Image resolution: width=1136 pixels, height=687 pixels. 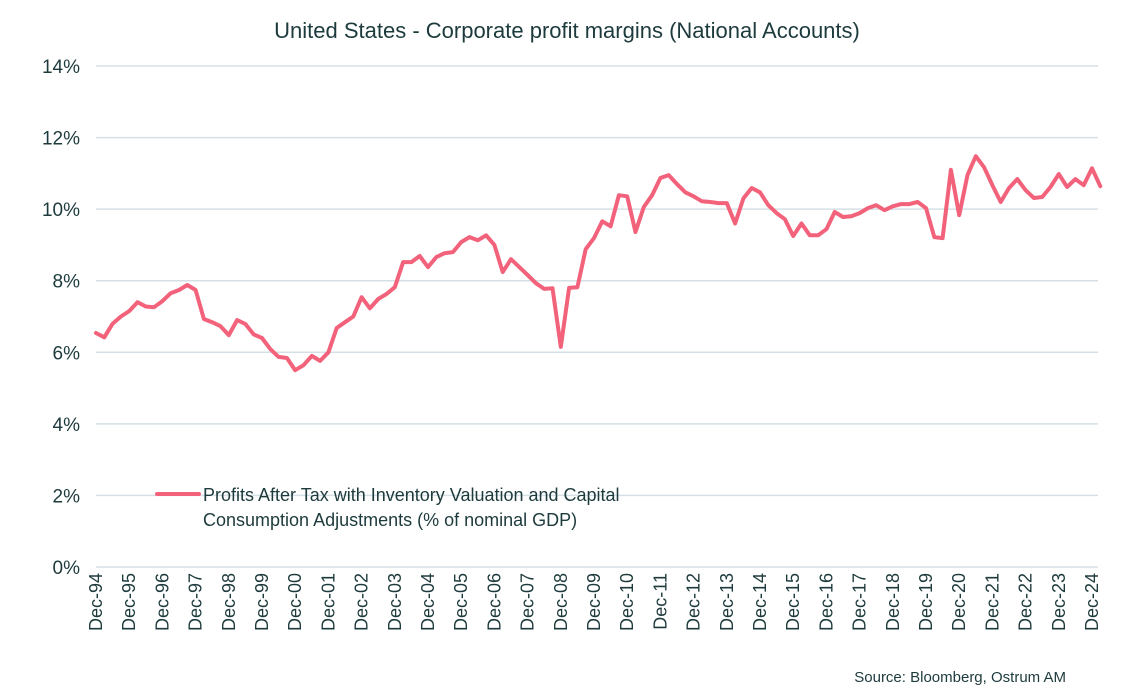 I want to click on x-tick-label: Dec-14, so click(x=760, y=602).